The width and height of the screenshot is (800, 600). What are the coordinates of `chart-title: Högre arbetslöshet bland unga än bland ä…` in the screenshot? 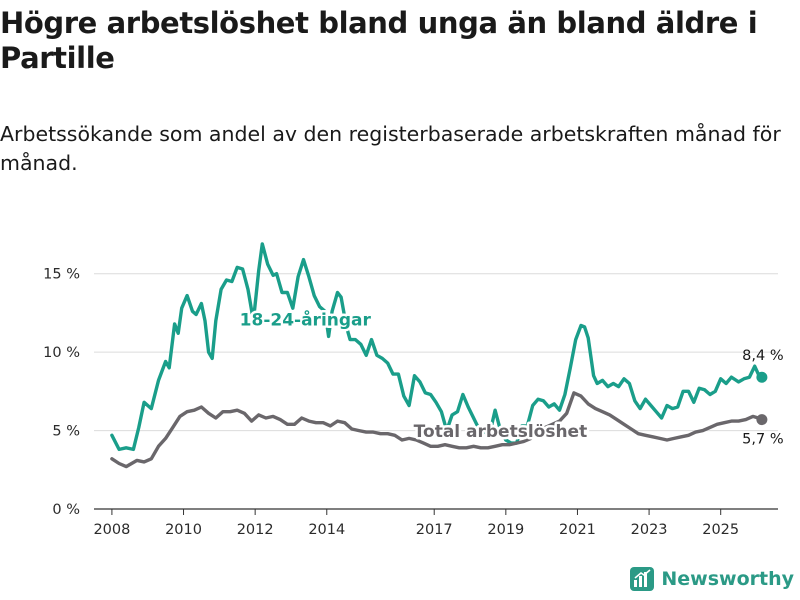 It's located at (379, 40).